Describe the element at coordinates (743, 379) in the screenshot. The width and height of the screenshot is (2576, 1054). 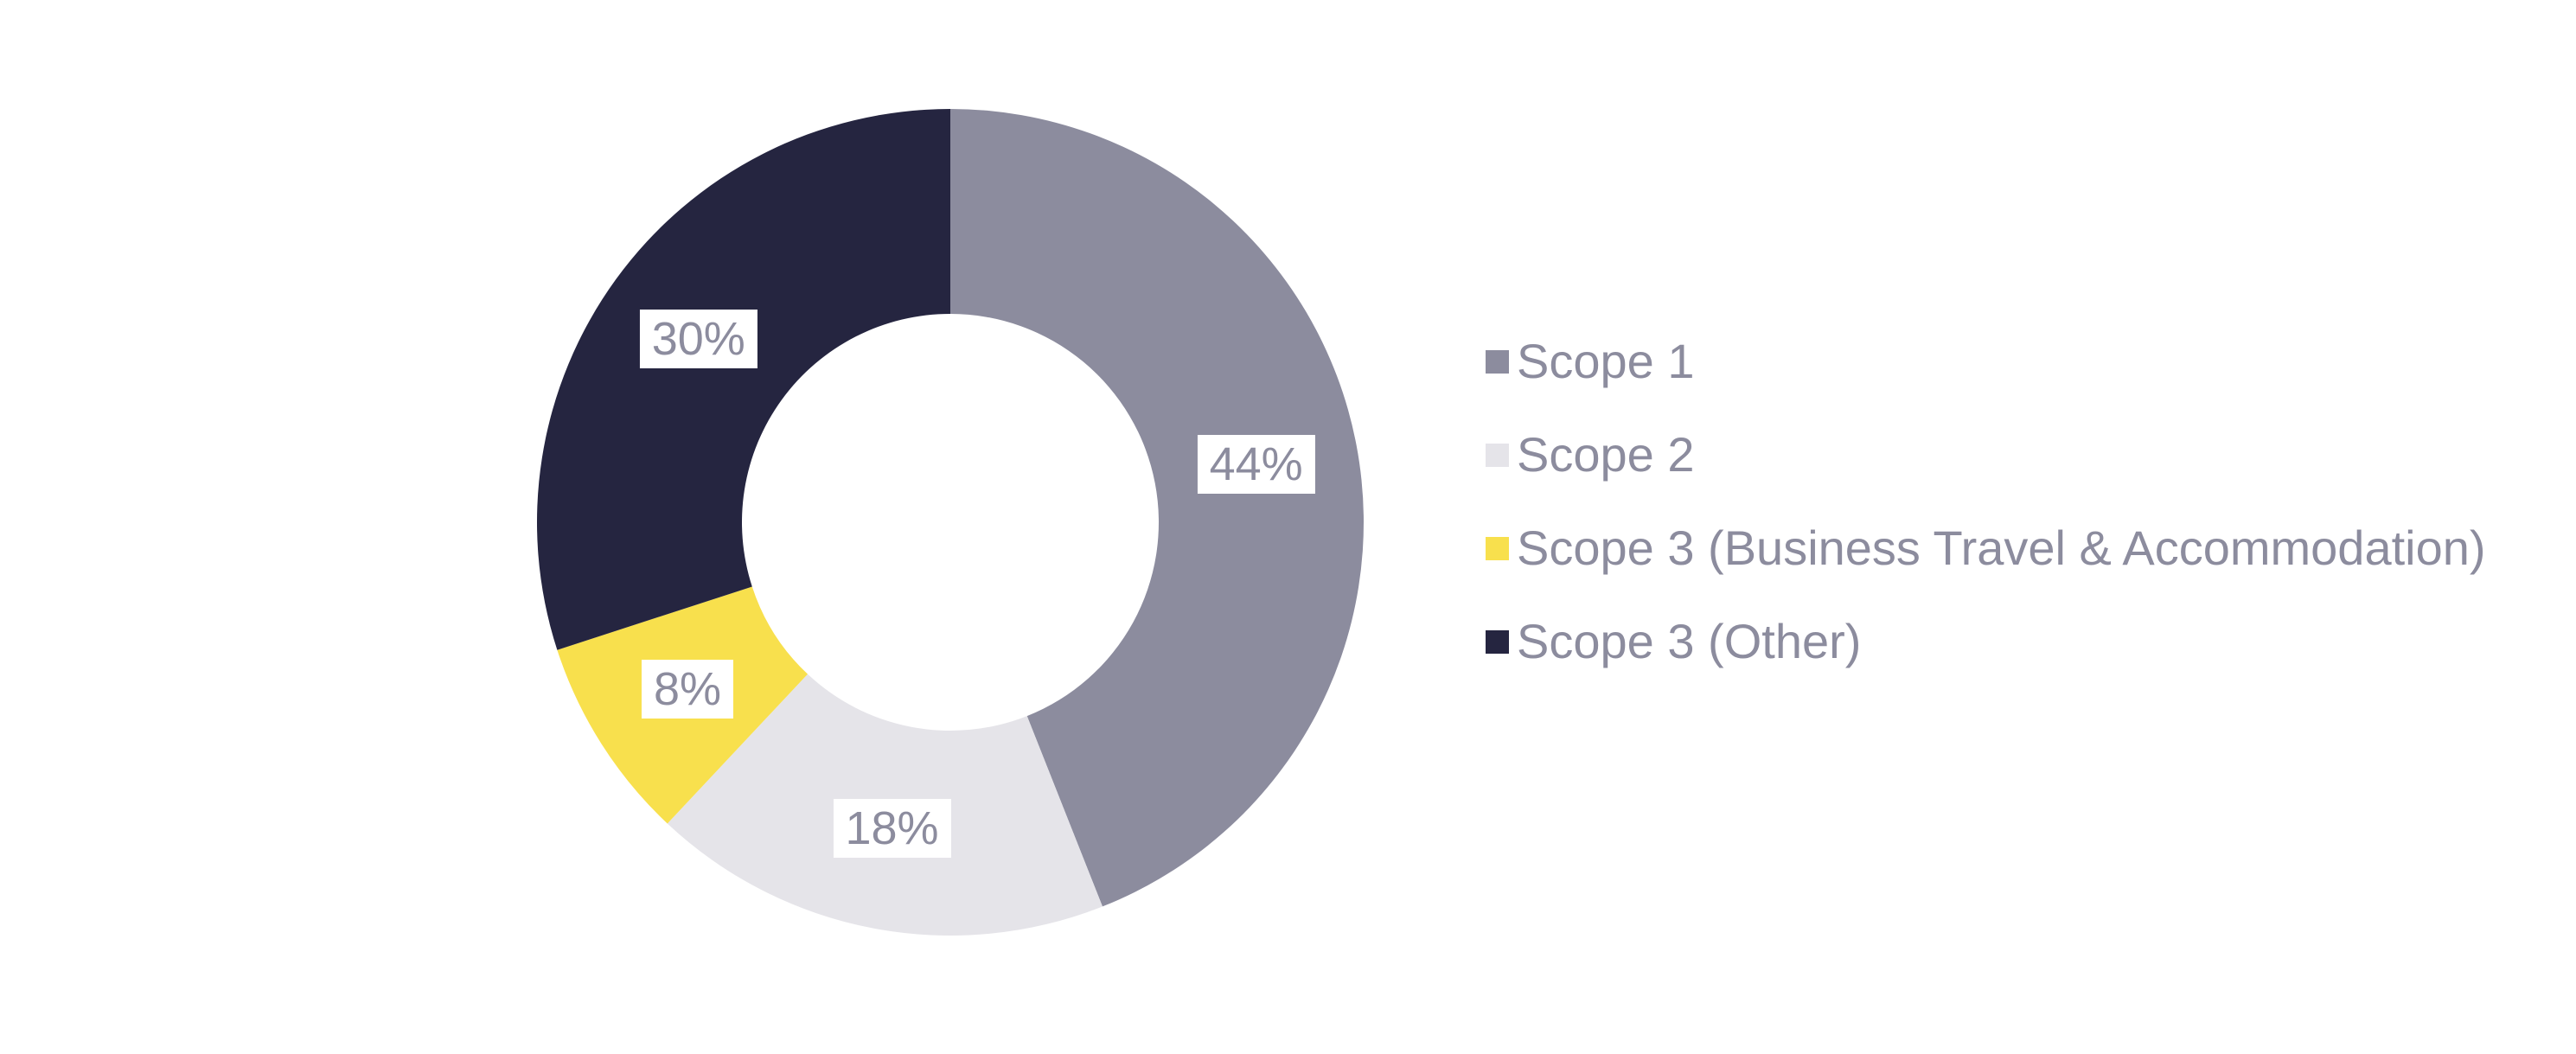
I see `donut-slice-scope-3-other` at that location.